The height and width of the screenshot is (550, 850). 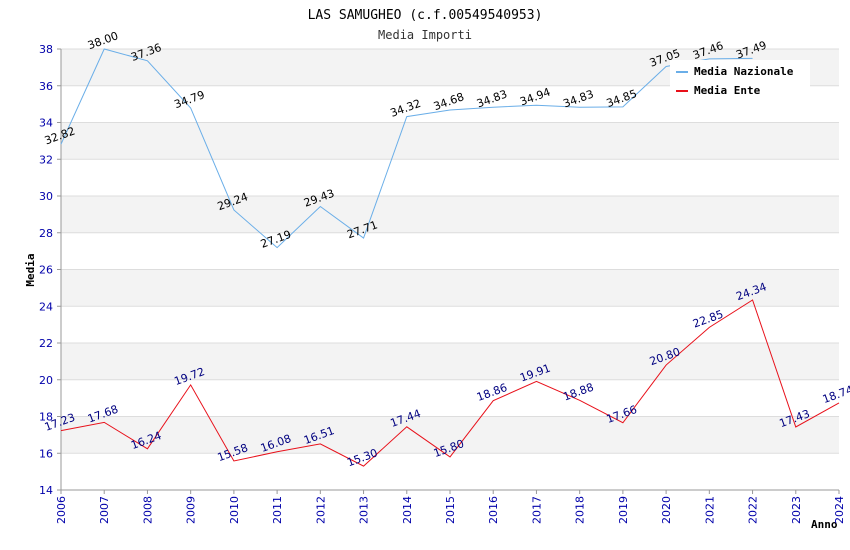 I want to click on y-tick-label: 14, so click(x=46, y=490).